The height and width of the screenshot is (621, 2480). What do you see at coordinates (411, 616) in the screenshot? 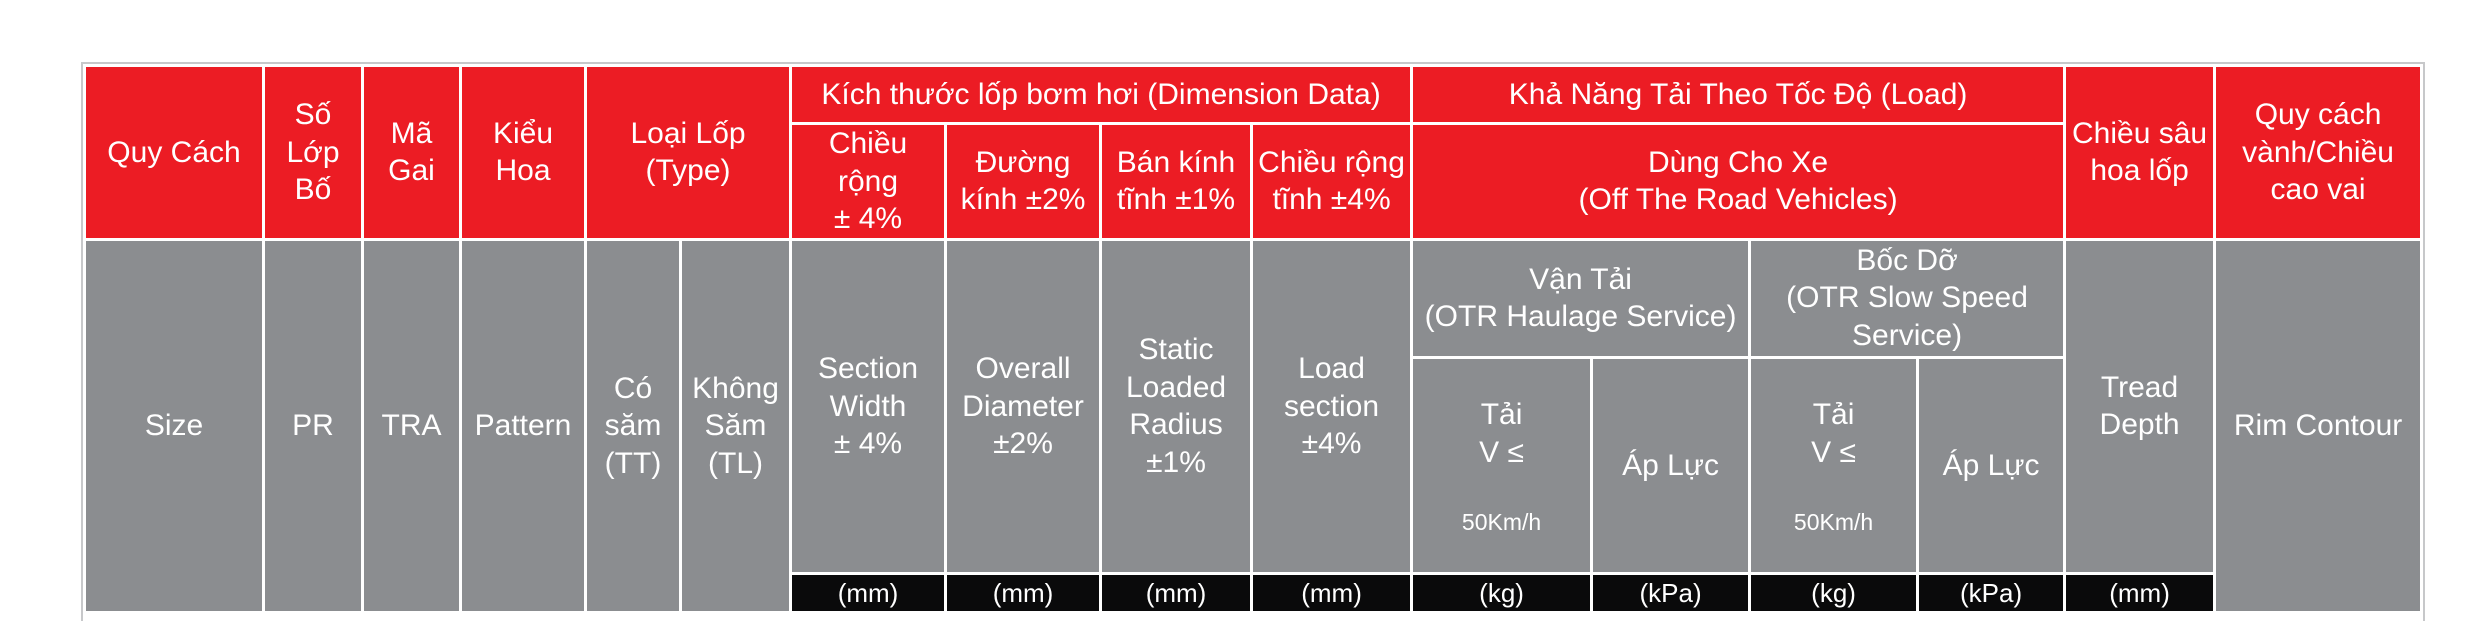
I see `value-tra: E4` at bounding box center [411, 616].